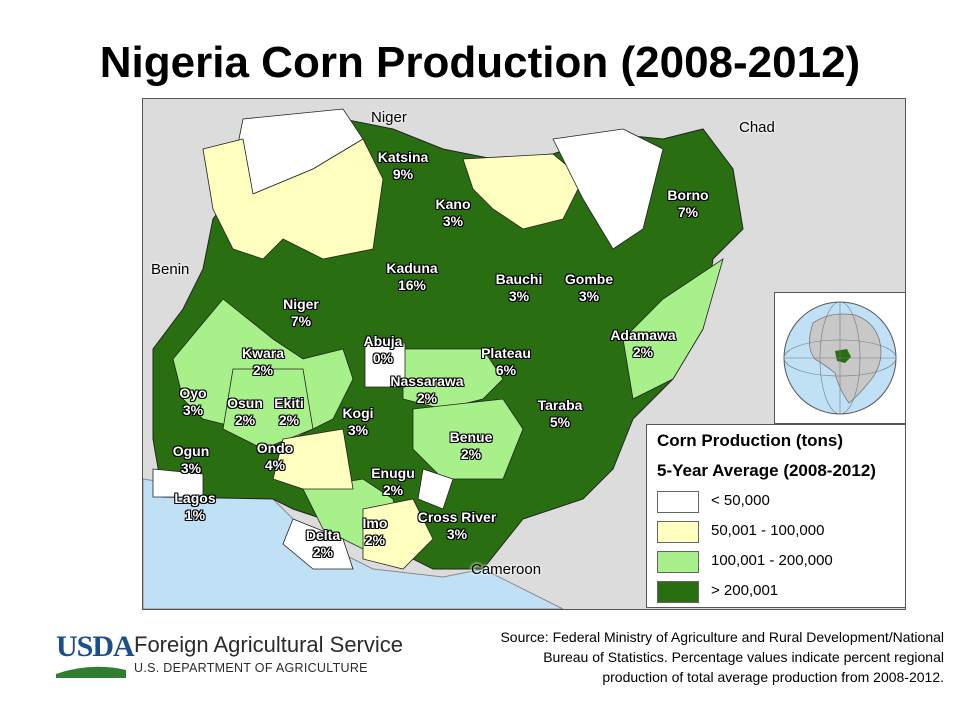 This screenshot has height=720, width=960. I want to click on edo-yellow, so click(313, 459).